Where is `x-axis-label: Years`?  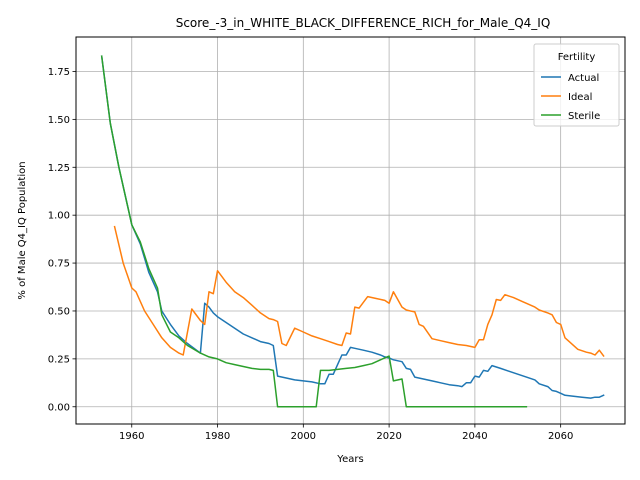 x-axis-label: Years is located at coordinates (349, 459).